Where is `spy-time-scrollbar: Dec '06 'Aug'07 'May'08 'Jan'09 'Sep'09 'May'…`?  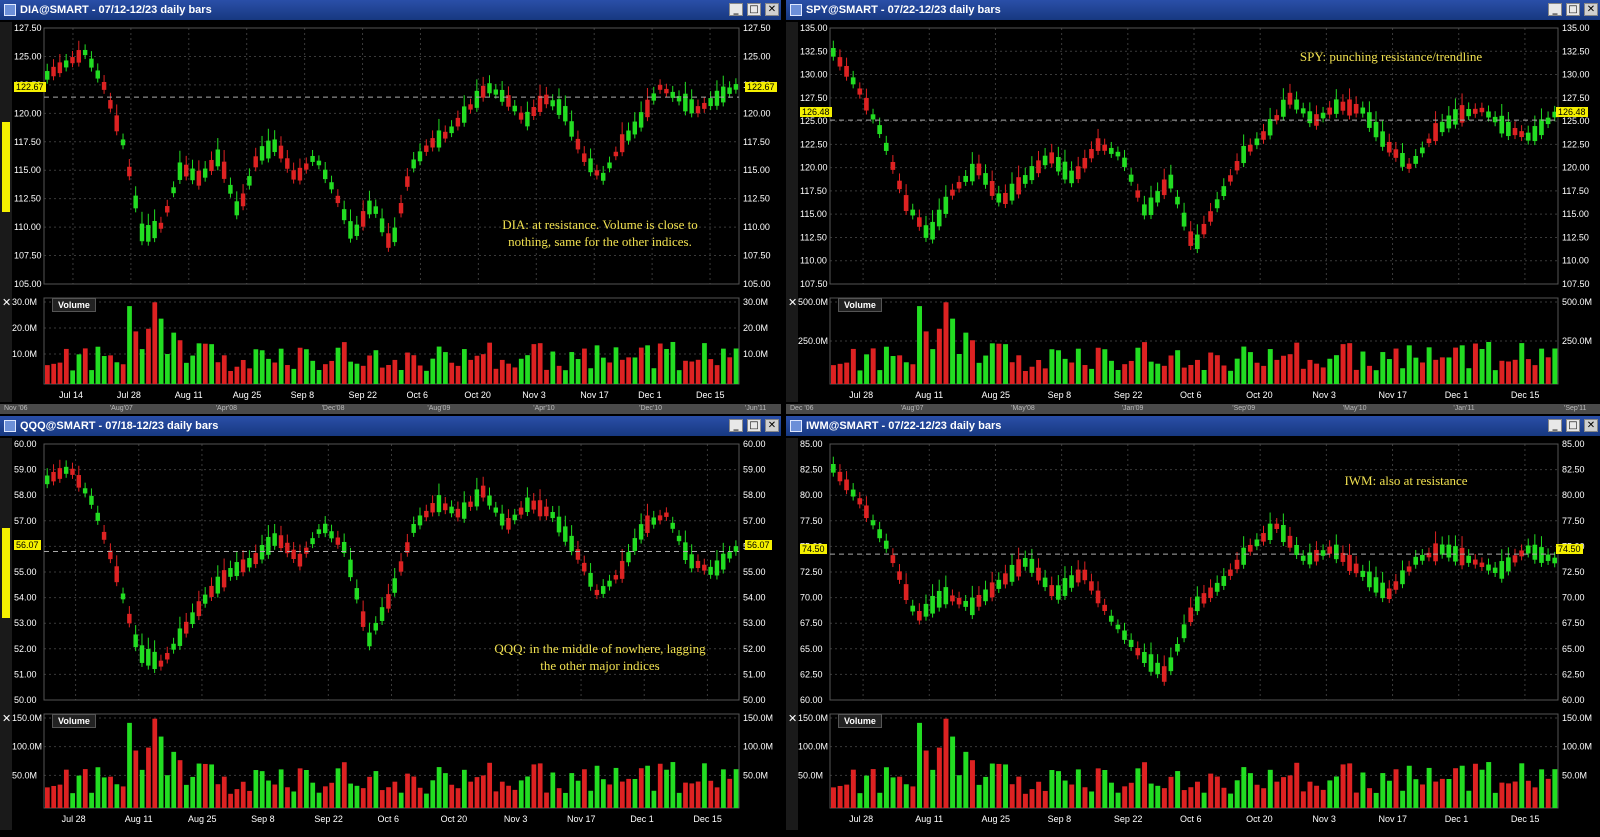
spy-time-scrollbar: Dec '06 'Aug'07 'May'08 'Jan'09 'Sep'09 'May'… is located at coordinates (1193, 409).